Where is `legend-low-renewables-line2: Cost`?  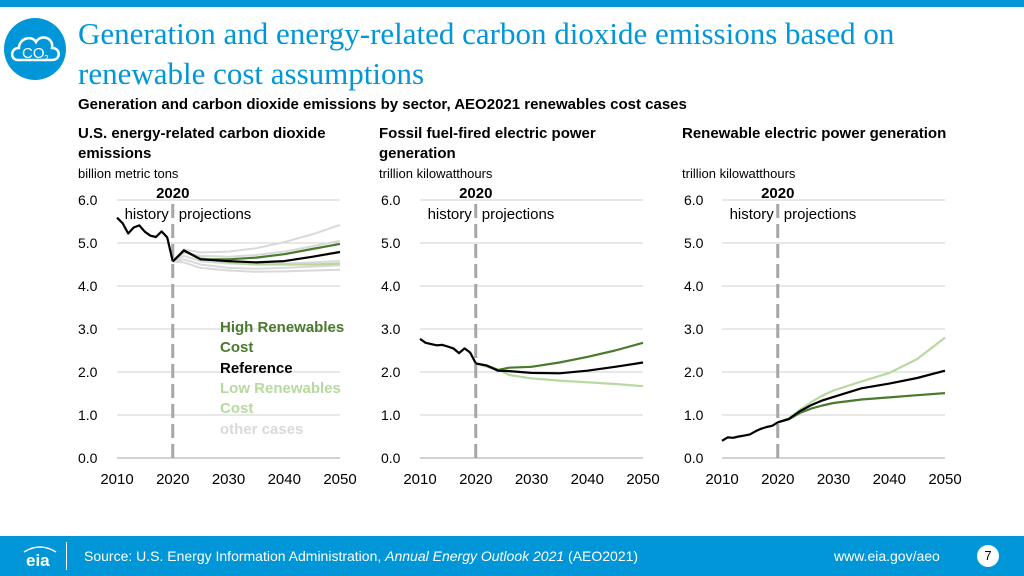
legend-low-renewables-line2: Cost is located at coordinates (236, 408).